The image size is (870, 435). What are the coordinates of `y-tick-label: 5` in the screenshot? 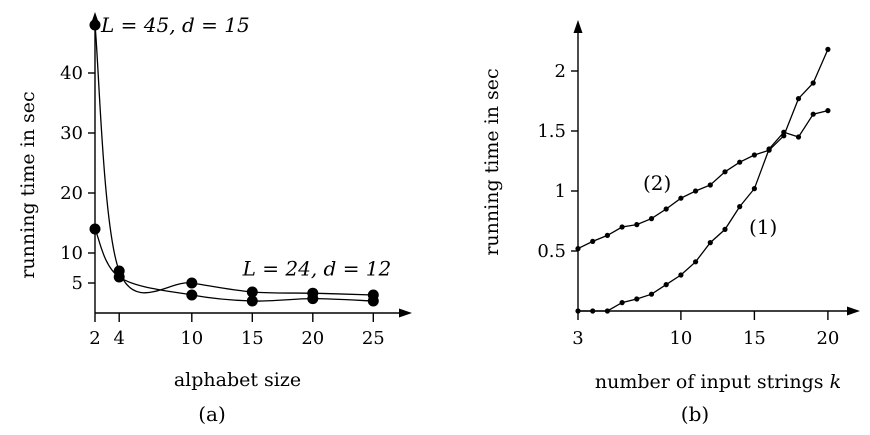 It's located at (77, 283).